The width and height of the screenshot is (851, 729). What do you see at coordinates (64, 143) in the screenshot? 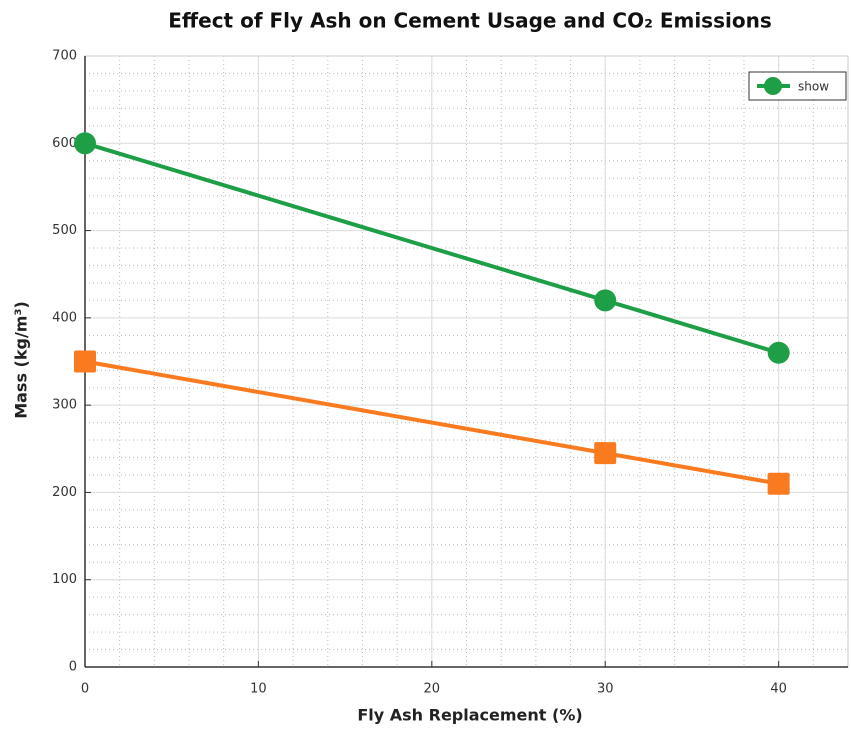
I see `y-tick-label: 600` at bounding box center [64, 143].